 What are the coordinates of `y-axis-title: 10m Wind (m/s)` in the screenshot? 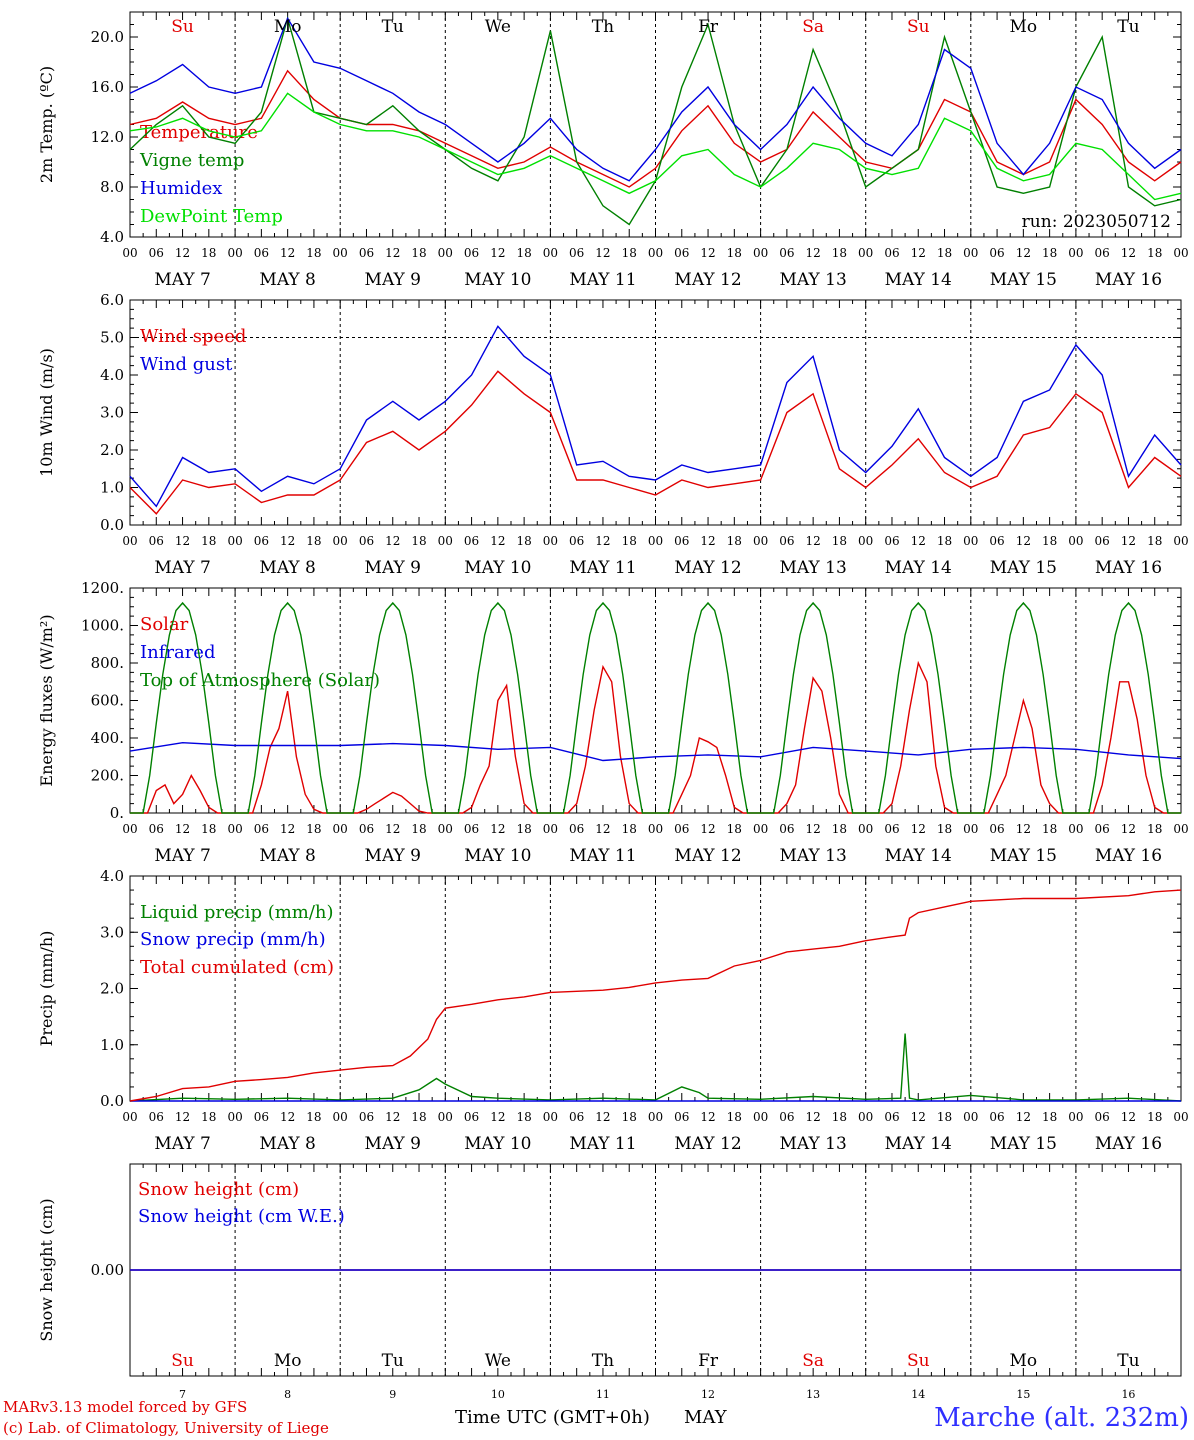 It's located at (46, 412).